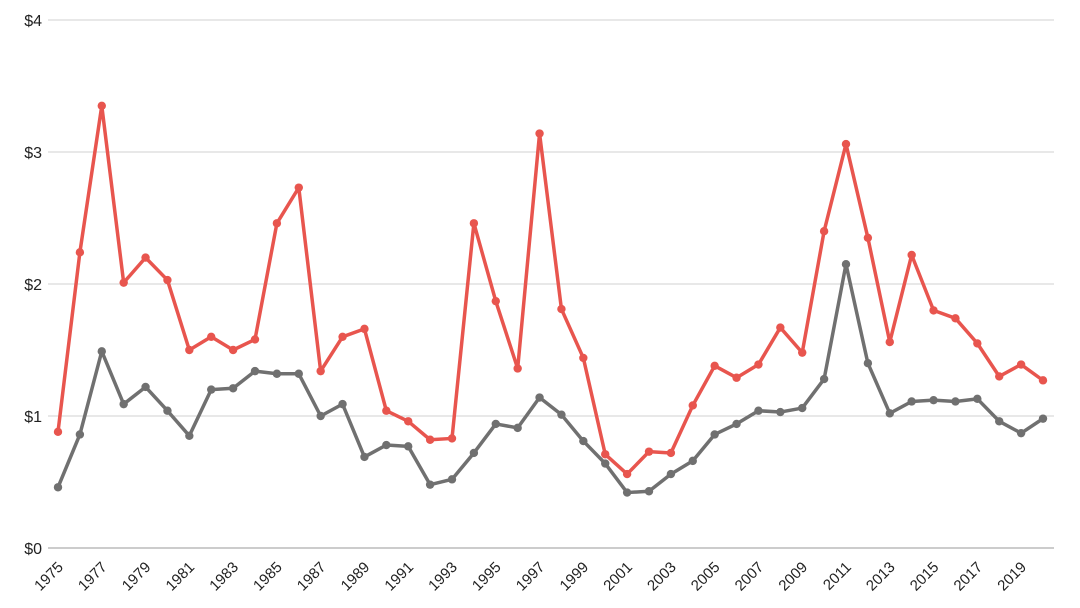 This screenshot has width=1080, height=608. Describe the element at coordinates (356, 577) in the screenshot. I see `x-tick-label: 1989` at that location.